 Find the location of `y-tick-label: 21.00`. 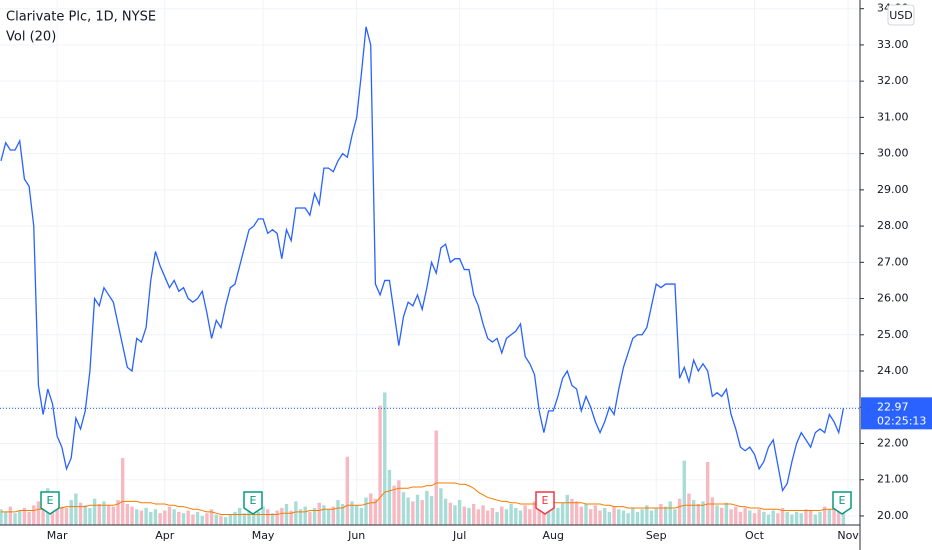

y-tick-label: 21.00 is located at coordinates (893, 479).